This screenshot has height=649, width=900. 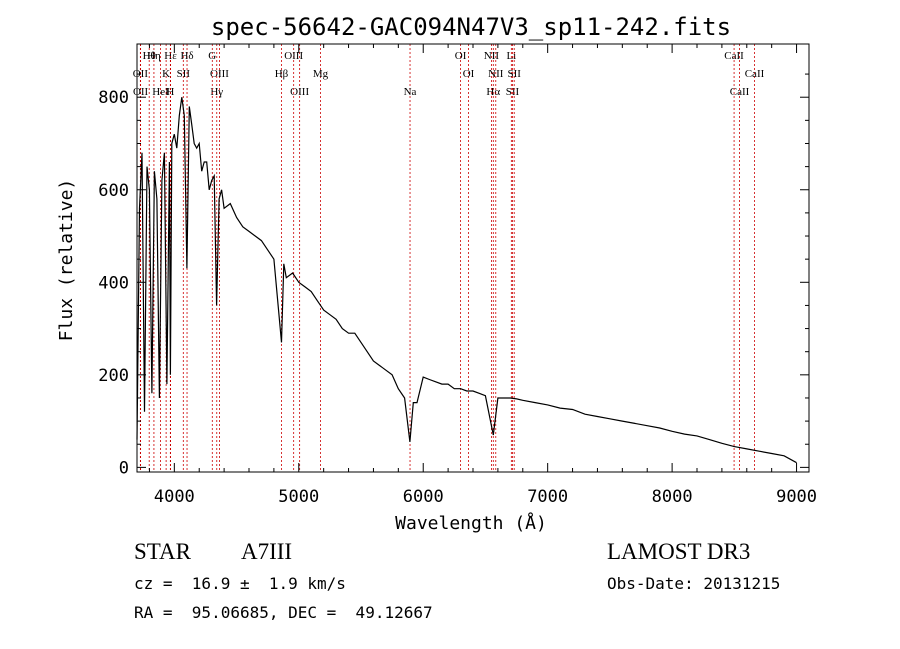 I want to click on x-tick-label: 9000, so click(x=796, y=497).